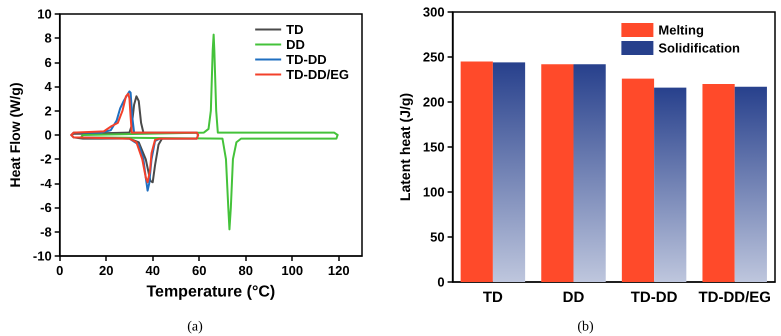  Describe the element at coordinates (437, 237) in the screenshot. I see `y-tick-label: 50` at that location.